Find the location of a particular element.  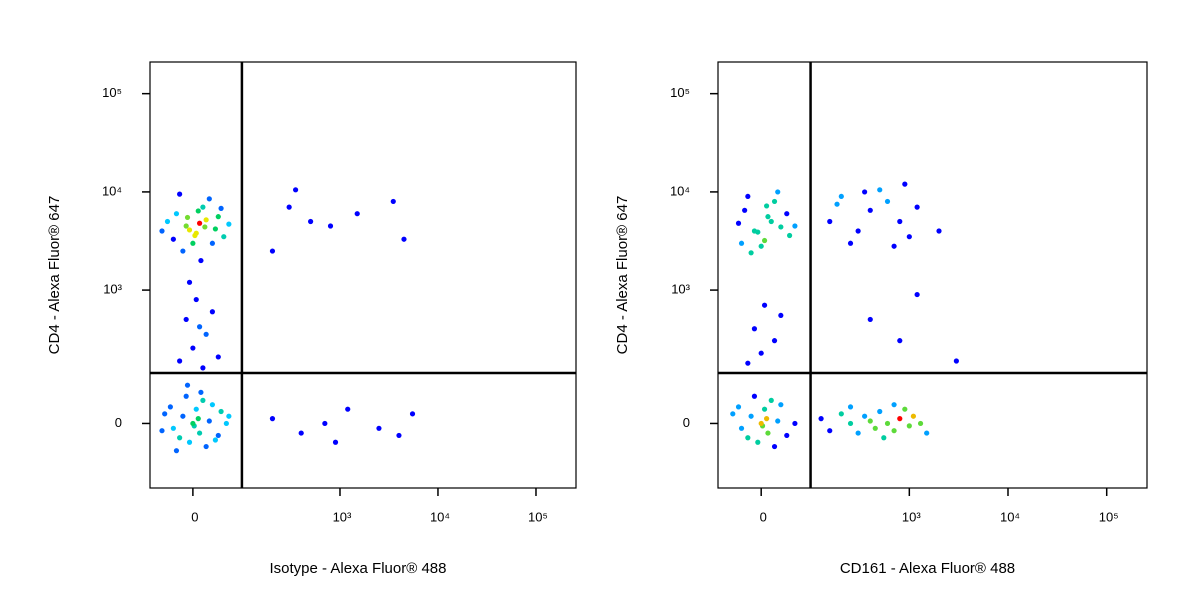

y-tick-label: 10³ is located at coordinates (680, 289).